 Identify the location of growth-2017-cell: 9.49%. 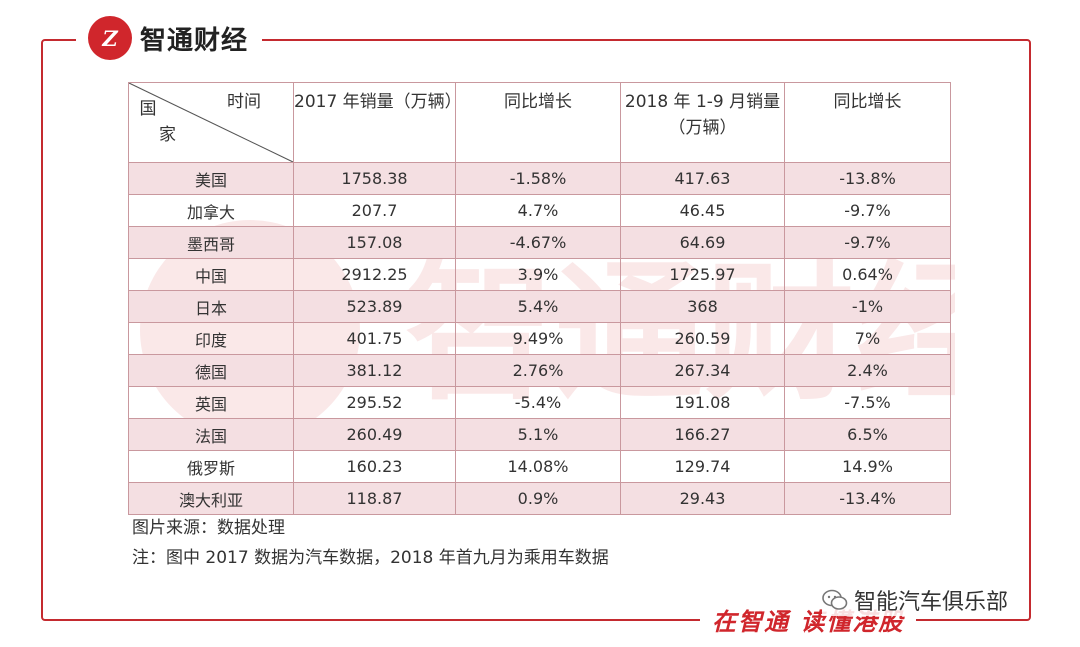
(538, 338).